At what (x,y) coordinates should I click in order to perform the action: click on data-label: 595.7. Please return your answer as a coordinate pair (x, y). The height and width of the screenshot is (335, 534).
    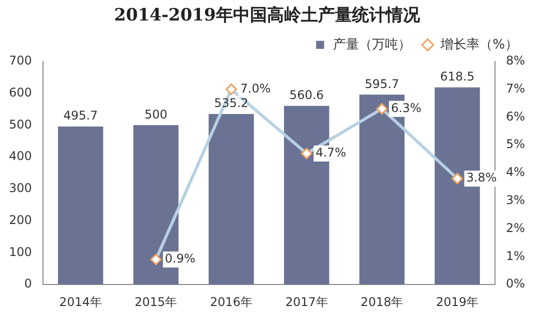
    Looking at the image, I should click on (382, 83).